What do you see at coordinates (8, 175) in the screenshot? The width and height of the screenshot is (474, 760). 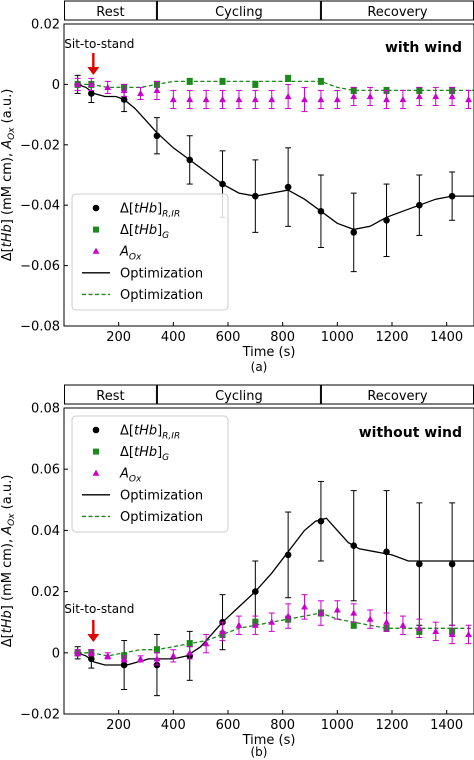 I see `y-axis-label: Δ[tHb] (mM cm), AOx (a.u.)` at bounding box center [8, 175].